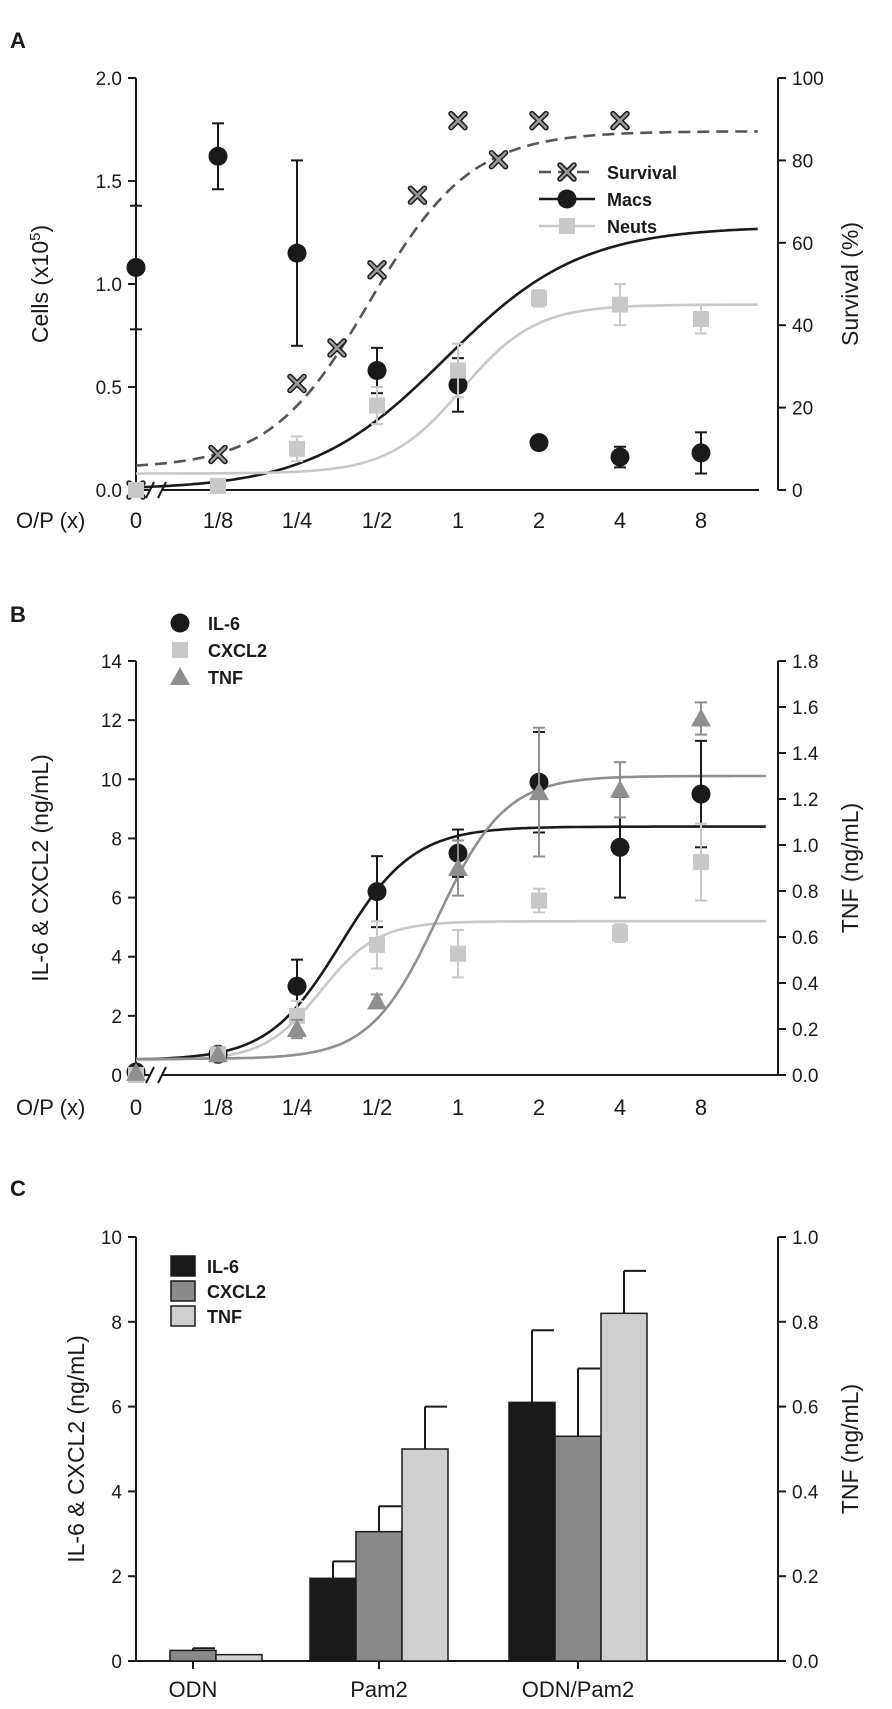 The image size is (892, 1709). What do you see at coordinates (205, 623) in the screenshot?
I see `legend-item: IL-6` at bounding box center [205, 623].